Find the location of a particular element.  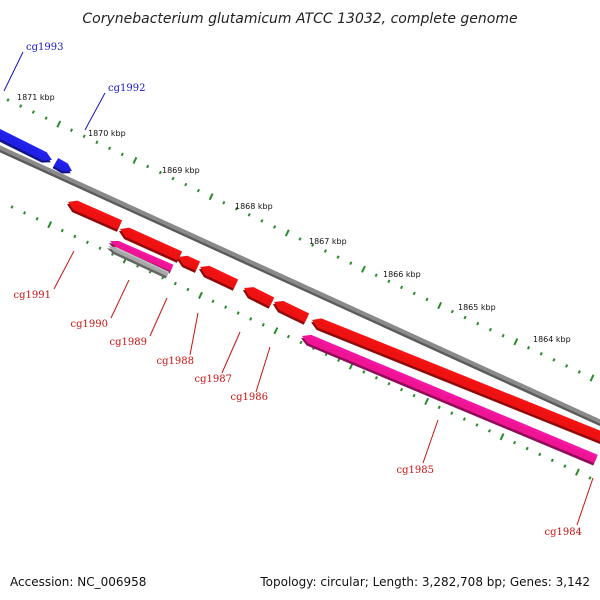

gene-cg1993-feature is located at coordinates (27, 146).